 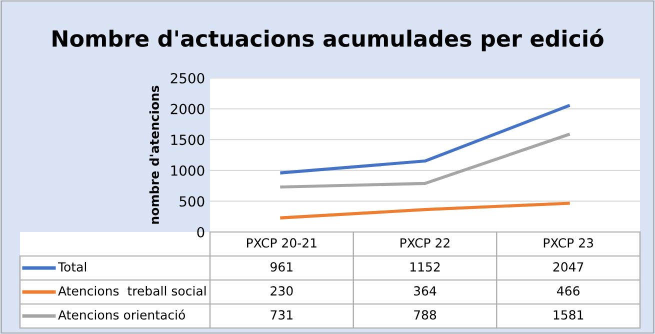 I want to click on legend-label: Total, so click(x=72, y=267).